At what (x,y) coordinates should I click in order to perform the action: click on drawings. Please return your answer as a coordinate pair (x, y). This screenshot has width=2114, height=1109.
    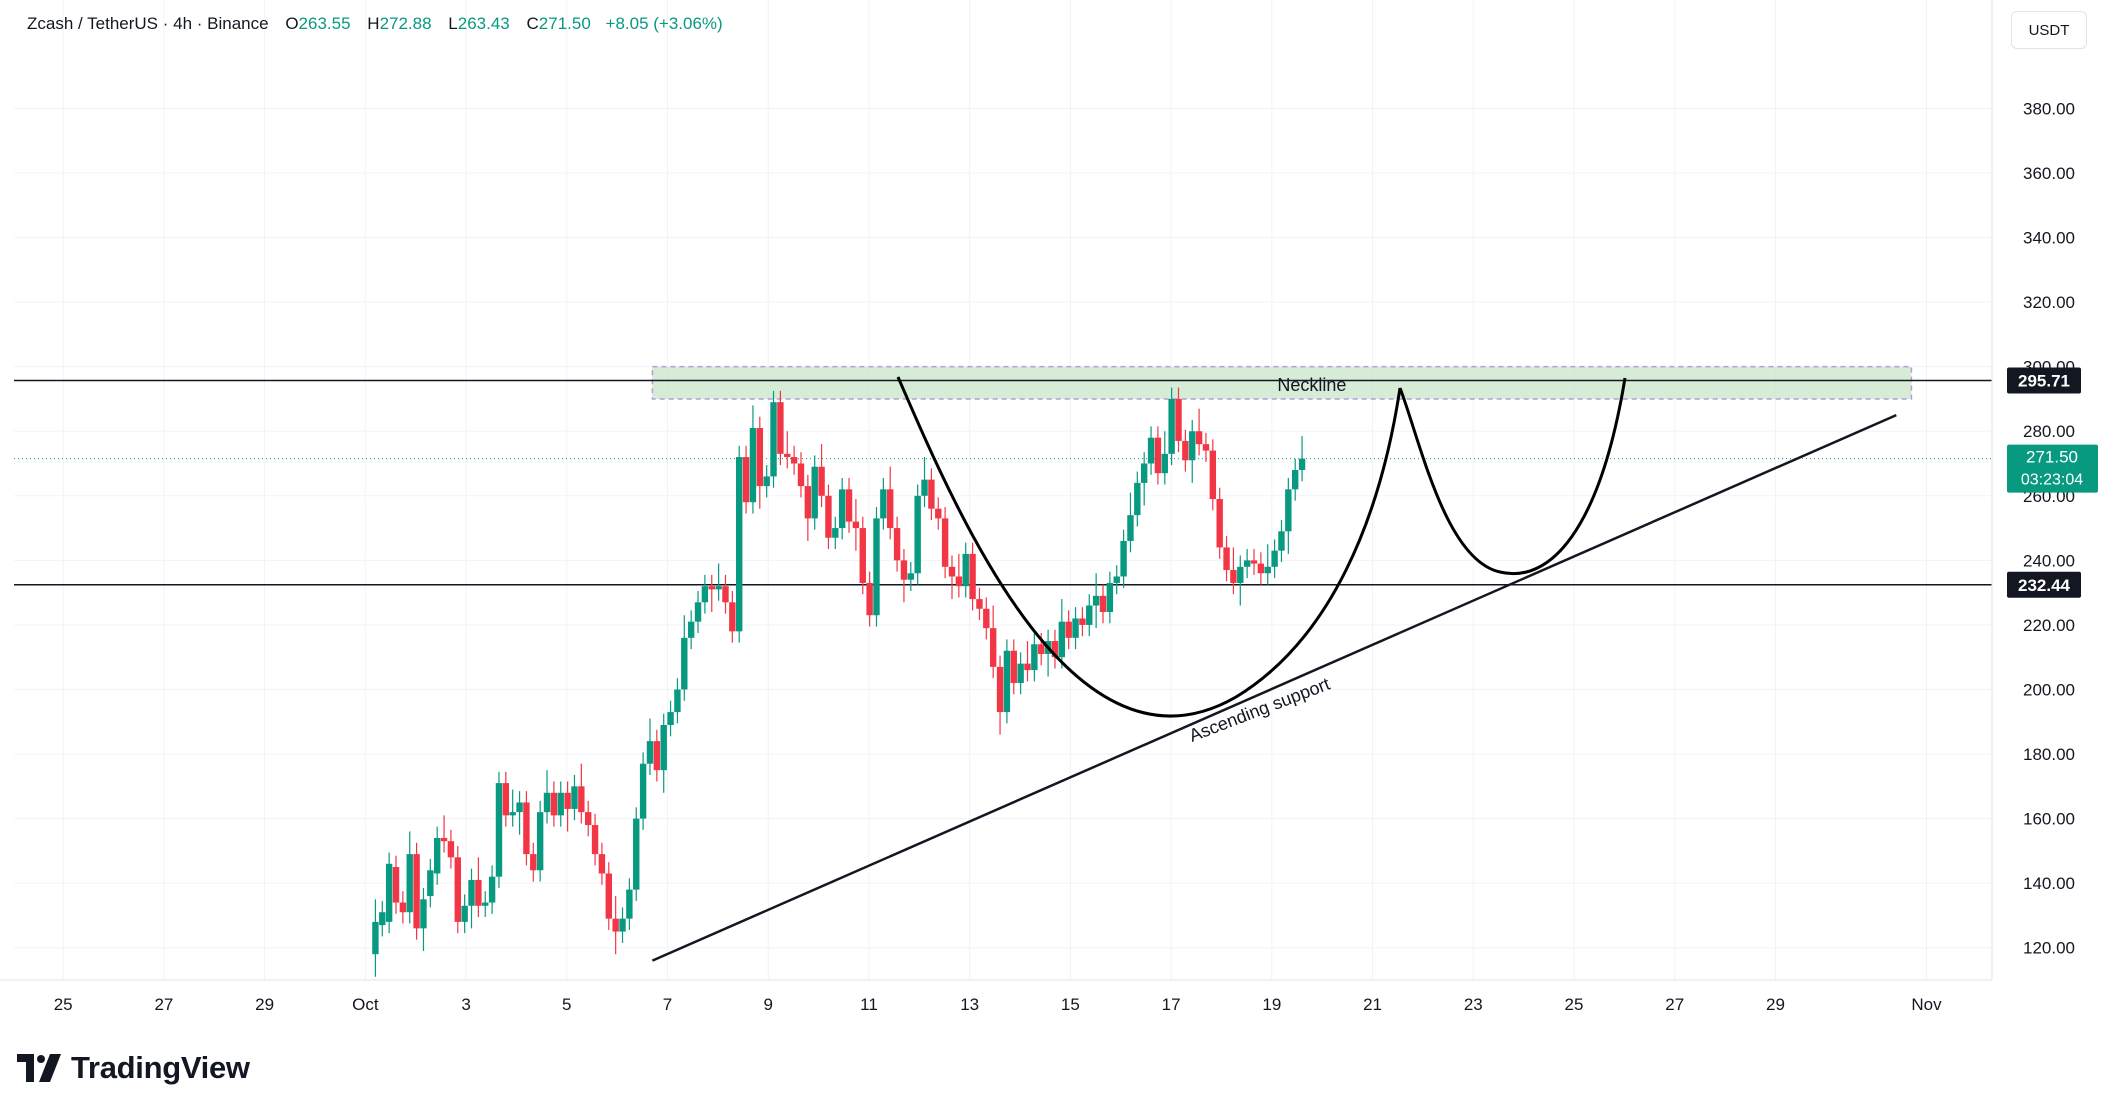
    Looking at the image, I should click on (1261, 547).